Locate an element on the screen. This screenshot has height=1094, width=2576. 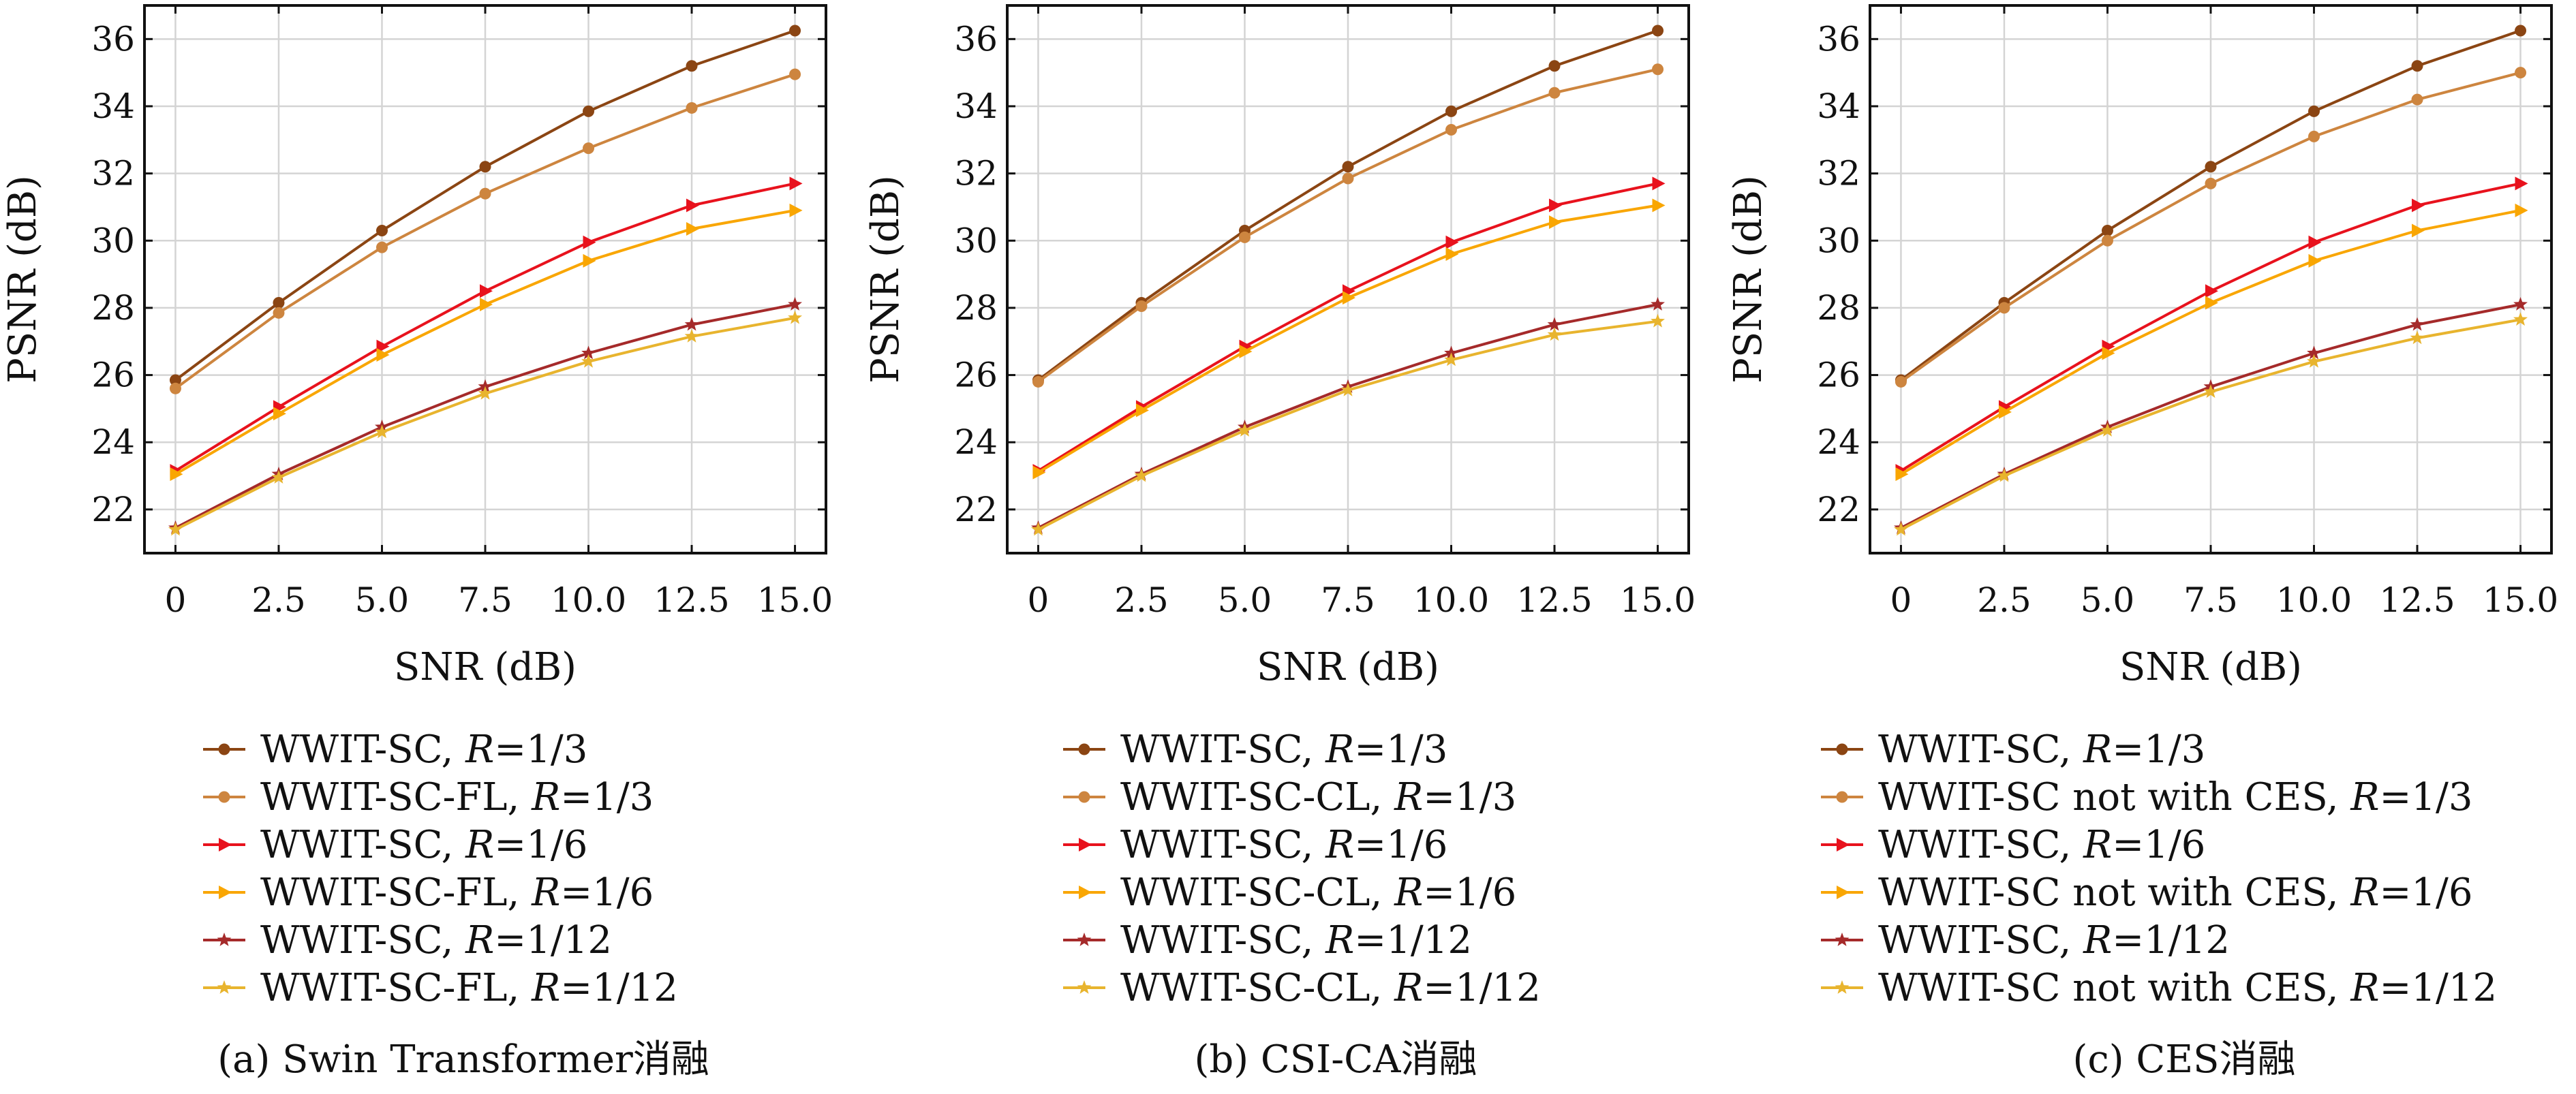
legend-label: WWIT-SC, R=1/12 is located at coordinates (2054, 940).